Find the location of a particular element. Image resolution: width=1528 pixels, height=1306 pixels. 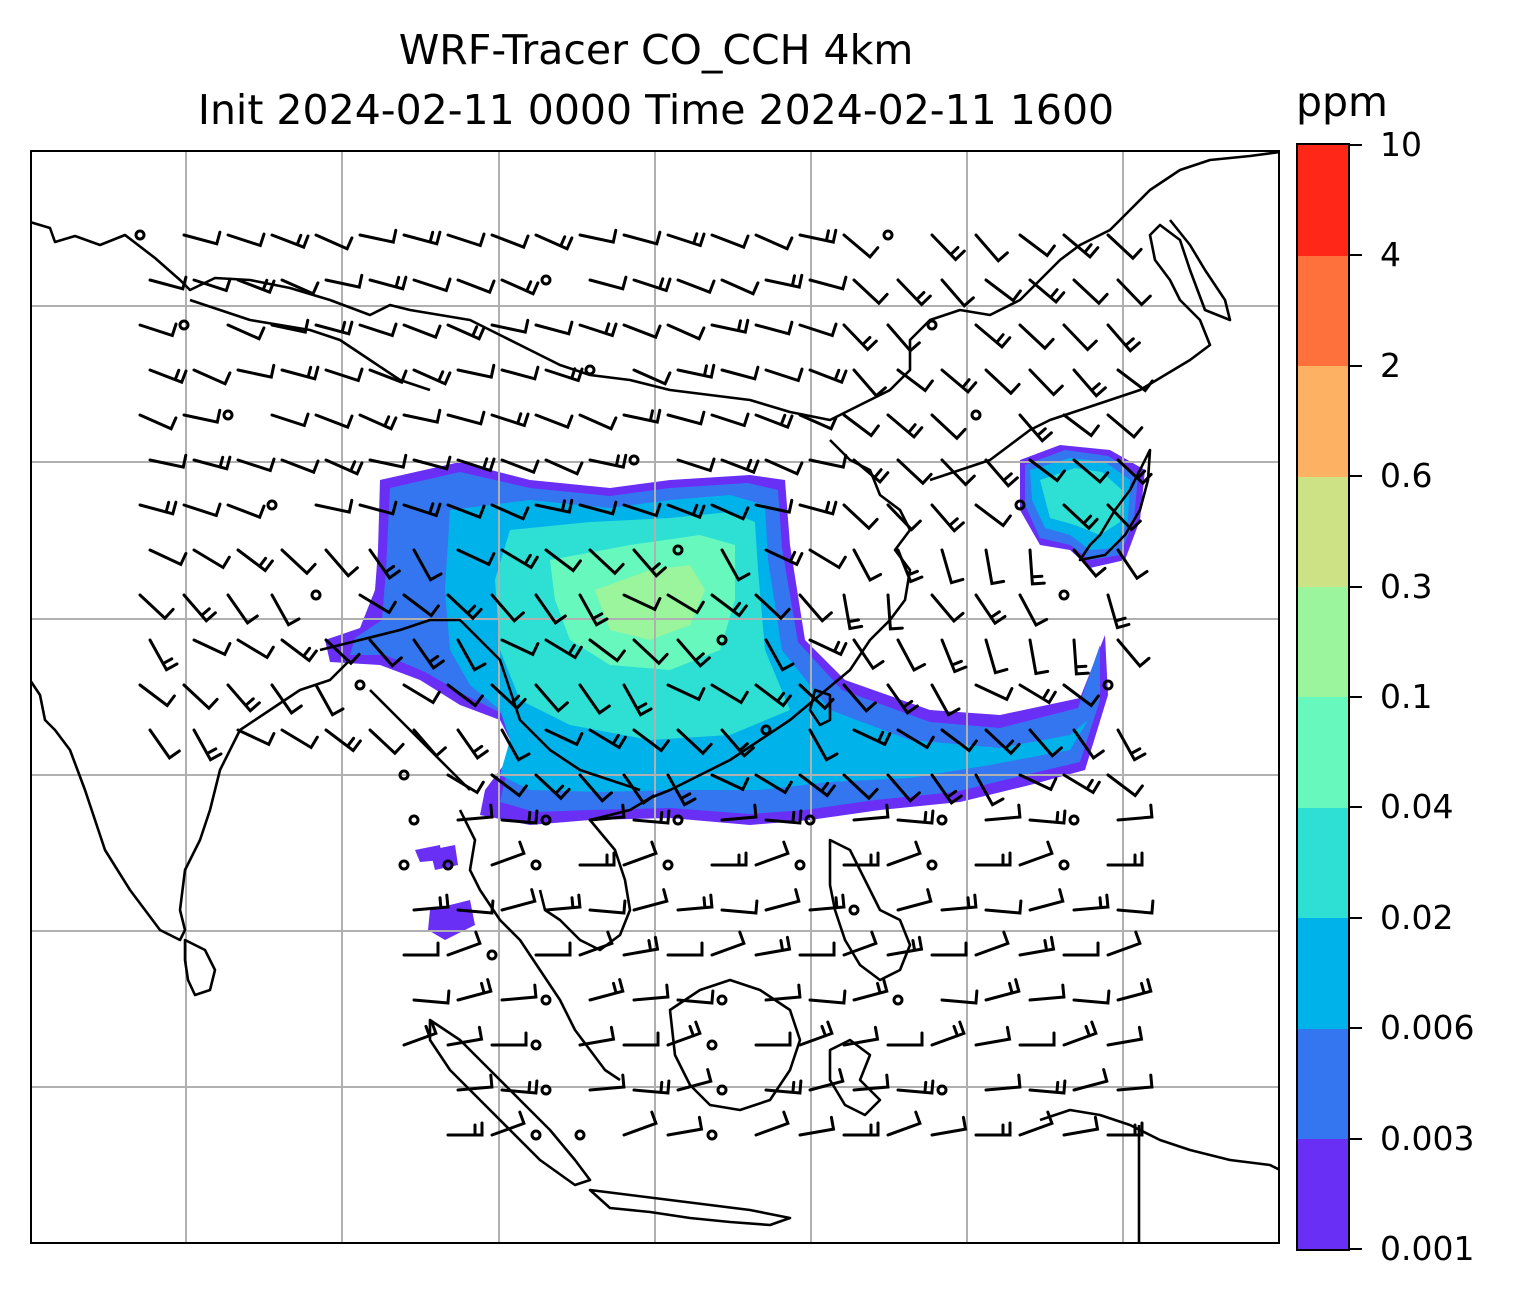

coastline-sri-lanka is located at coordinates (200, 967).